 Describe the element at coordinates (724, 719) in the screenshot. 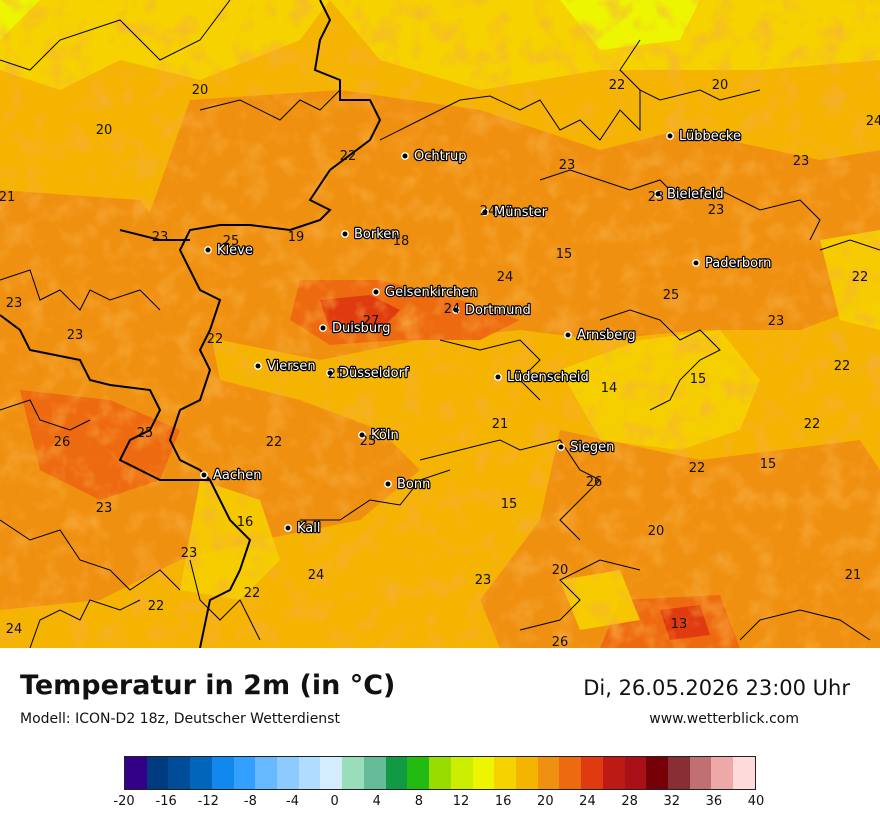

I see `website-link: www.wetterblick.com` at that location.